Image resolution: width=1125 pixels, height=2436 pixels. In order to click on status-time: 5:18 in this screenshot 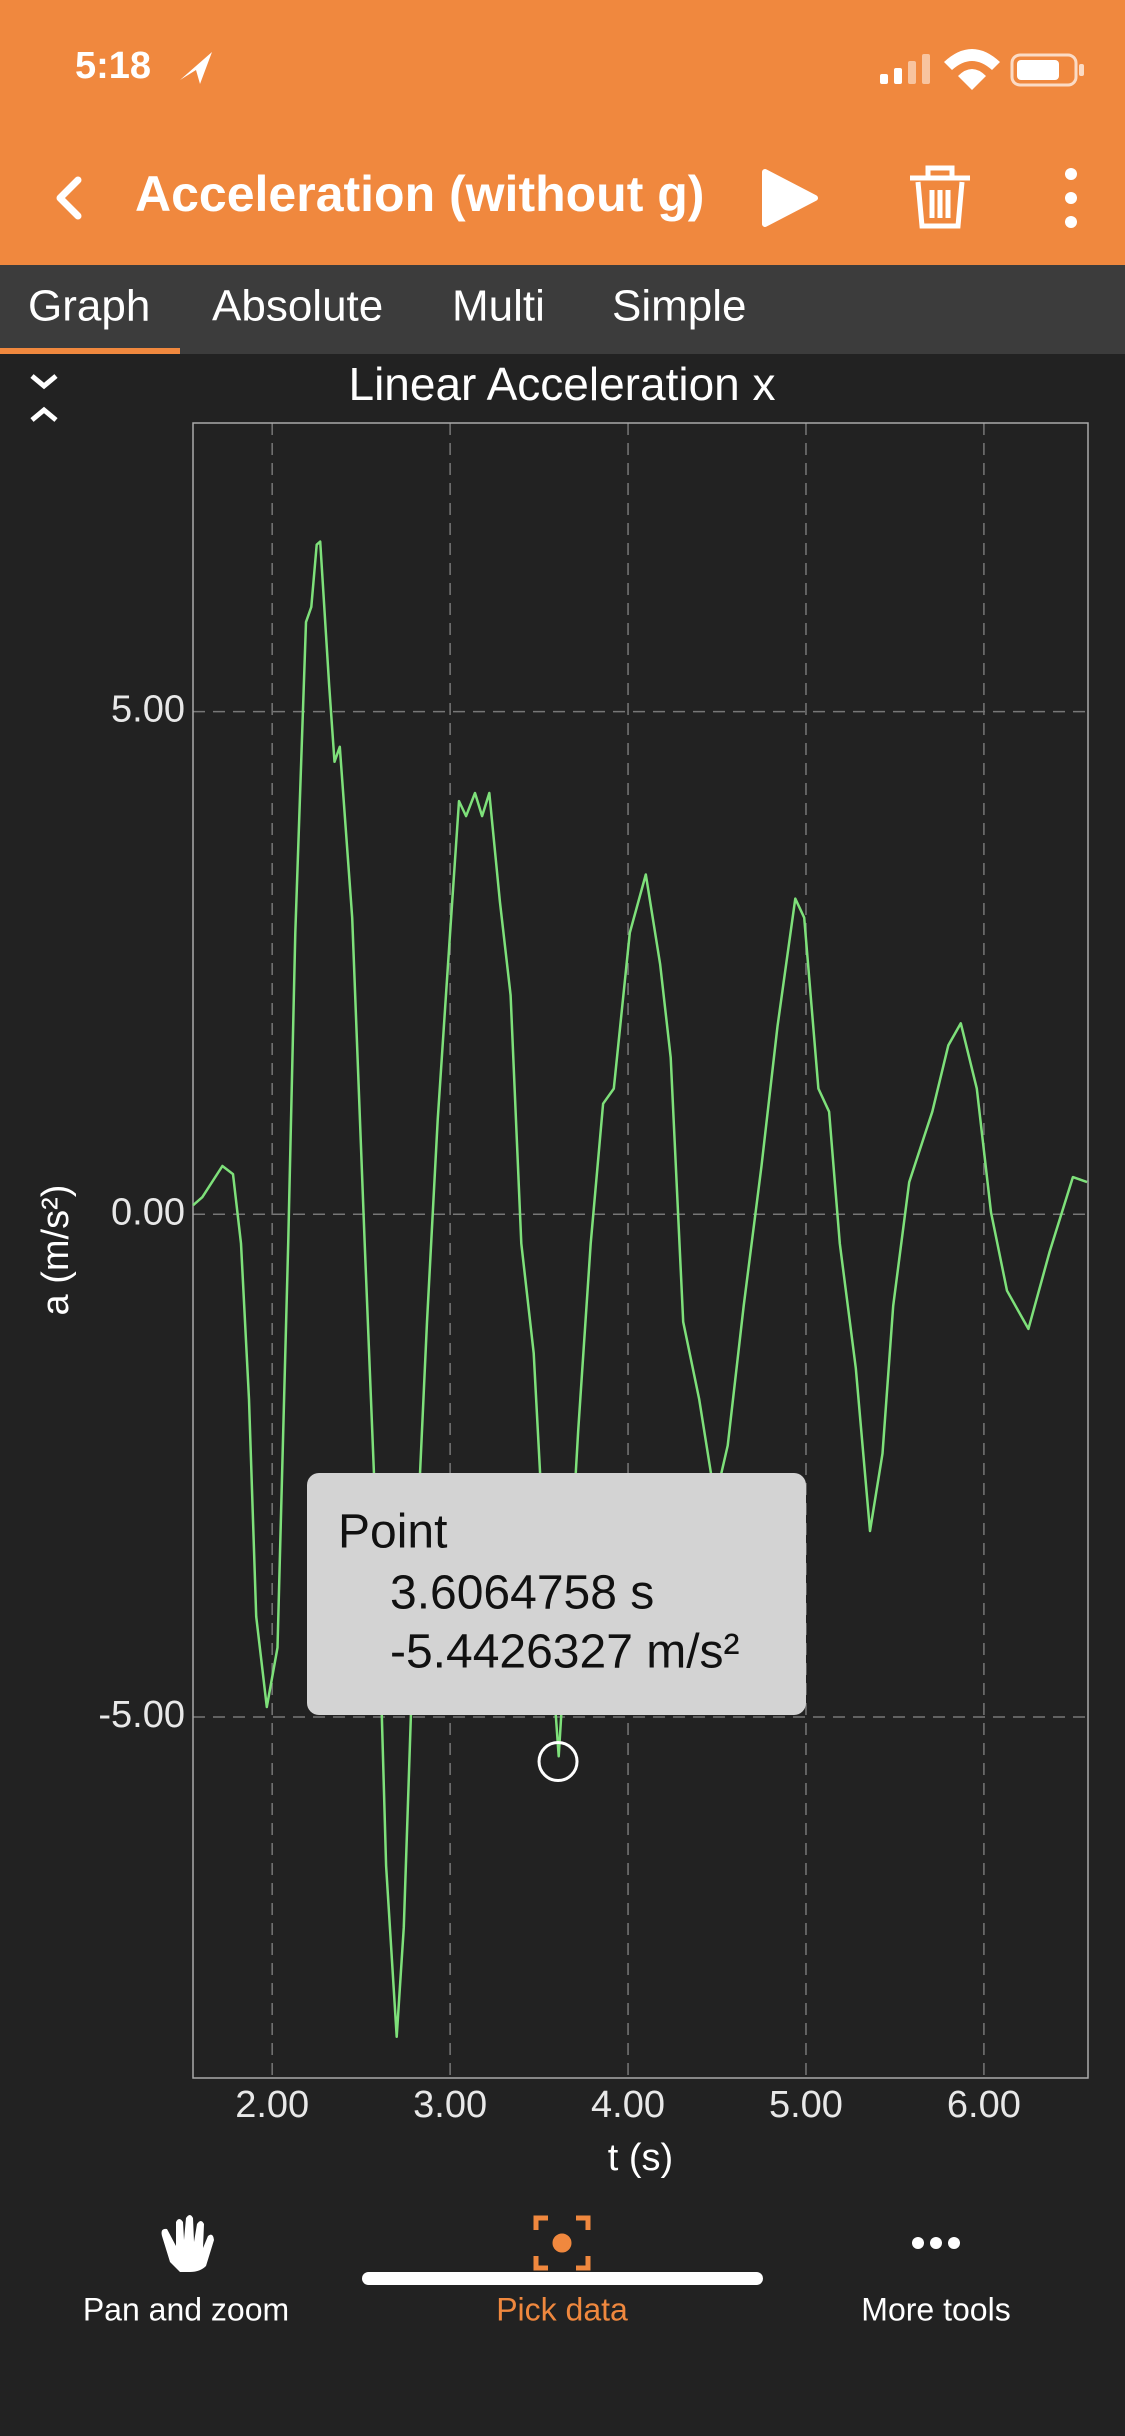, I will do `click(113, 66)`.